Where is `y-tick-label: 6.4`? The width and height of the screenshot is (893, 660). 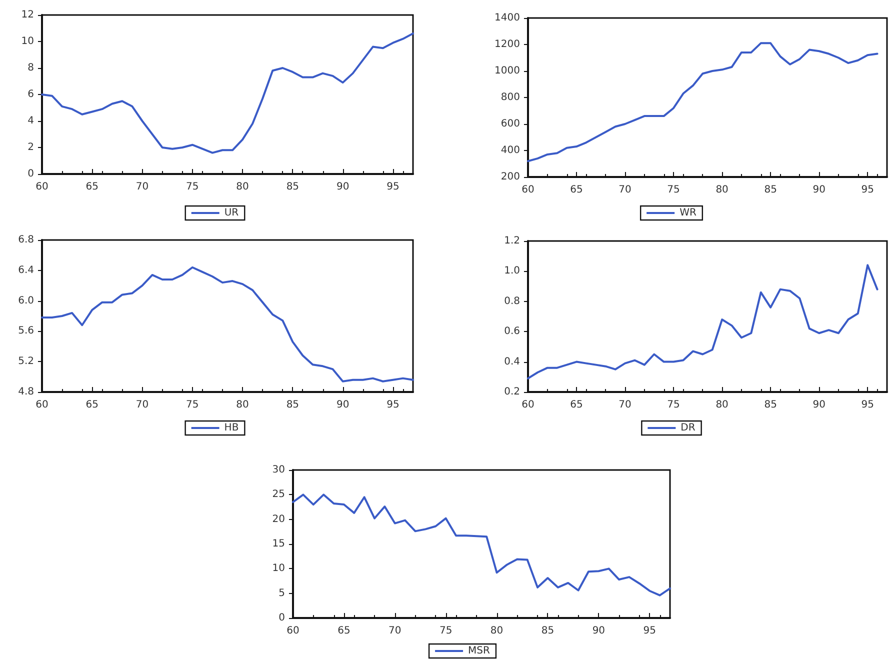 y-tick-label: 6.4 is located at coordinates (26, 270).